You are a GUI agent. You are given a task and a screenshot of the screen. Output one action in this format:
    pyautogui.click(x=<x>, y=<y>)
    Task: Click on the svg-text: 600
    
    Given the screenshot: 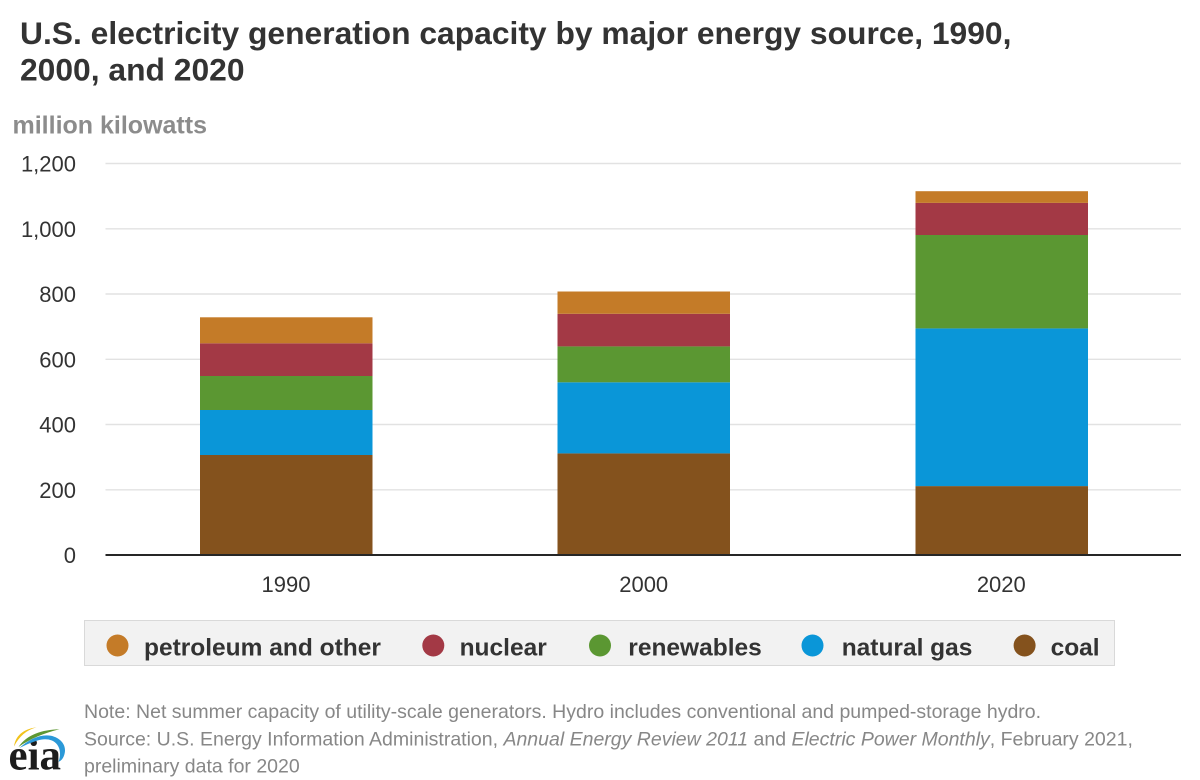 What is the action you would take?
    pyautogui.click(x=57, y=359)
    